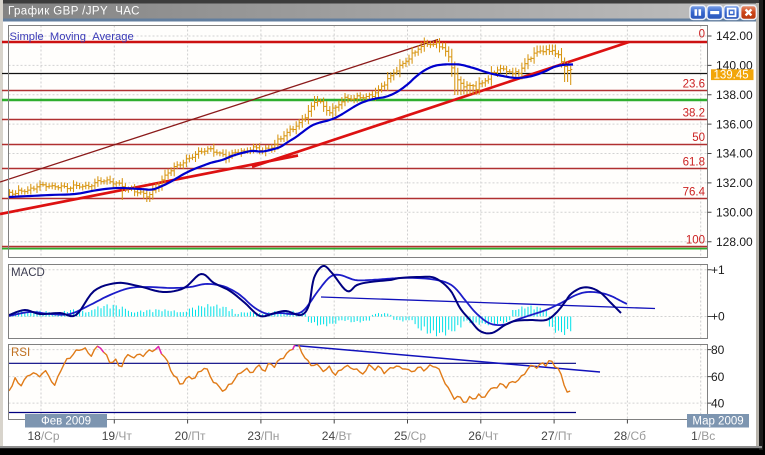 The height and width of the screenshot is (455, 765). I want to click on svg-text: +1, so click(718, 270).